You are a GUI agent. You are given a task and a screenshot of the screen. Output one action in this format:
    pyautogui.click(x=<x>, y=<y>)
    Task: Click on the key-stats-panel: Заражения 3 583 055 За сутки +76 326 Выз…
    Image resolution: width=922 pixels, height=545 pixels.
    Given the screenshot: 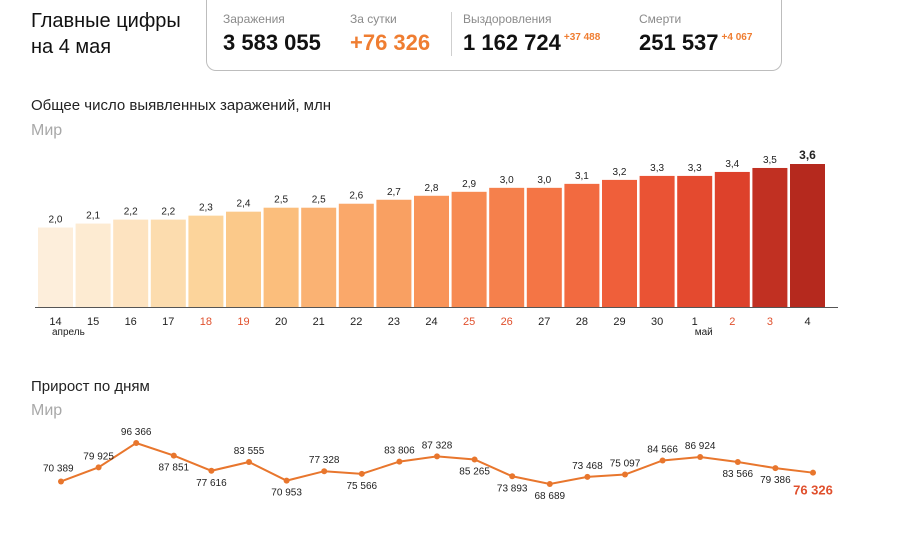 What is the action you would take?
    pyautogui.click(x=494, y=35)
    